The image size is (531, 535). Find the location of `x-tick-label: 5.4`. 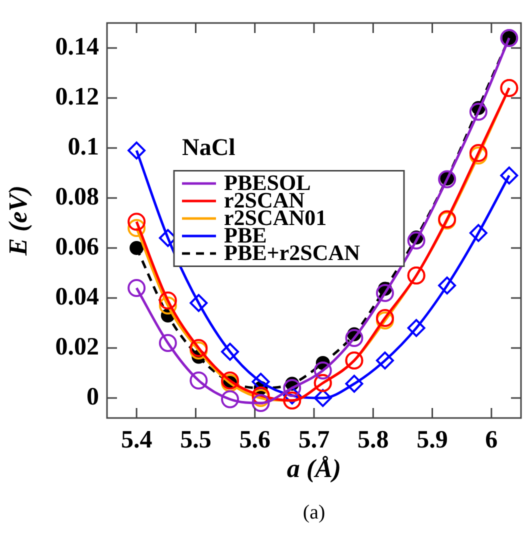

x-tick-label: 5.4 is located at coordinates (136, 440).